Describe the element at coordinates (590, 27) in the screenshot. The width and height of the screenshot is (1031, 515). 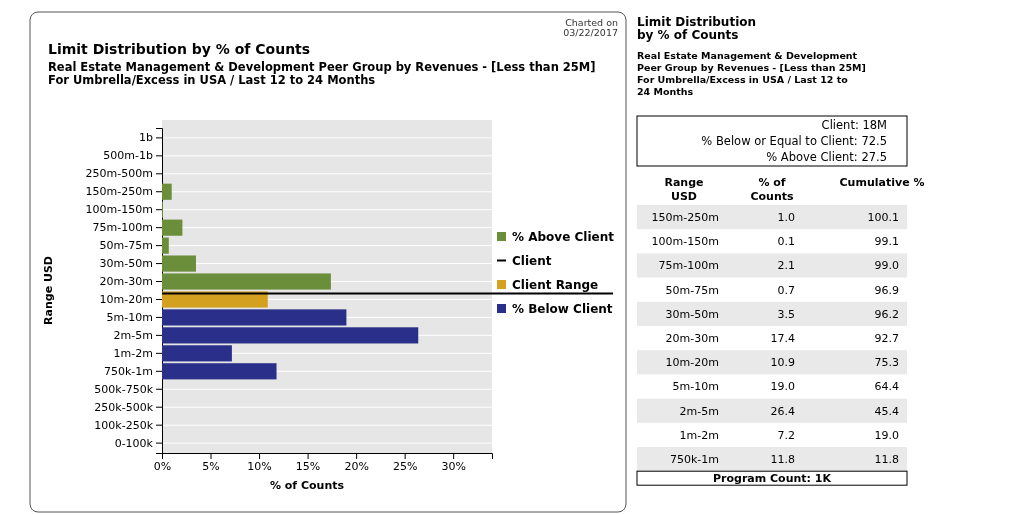
I see `text: Charted on 03/22/2017` at that location.